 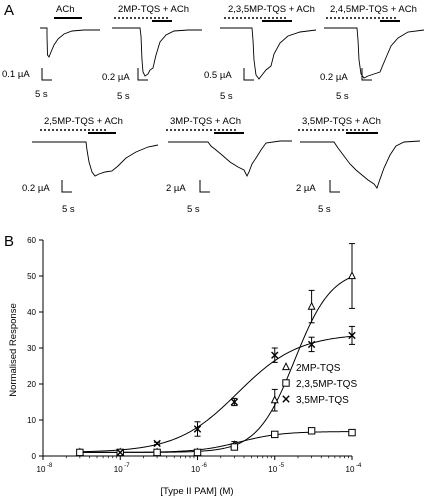 I want to click on x-tick-exponent: -5, so click(x=282, y=466).